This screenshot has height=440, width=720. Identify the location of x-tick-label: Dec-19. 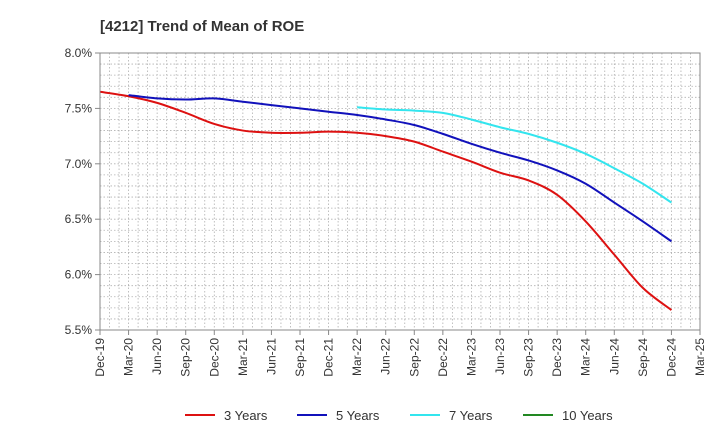
(100, 357).